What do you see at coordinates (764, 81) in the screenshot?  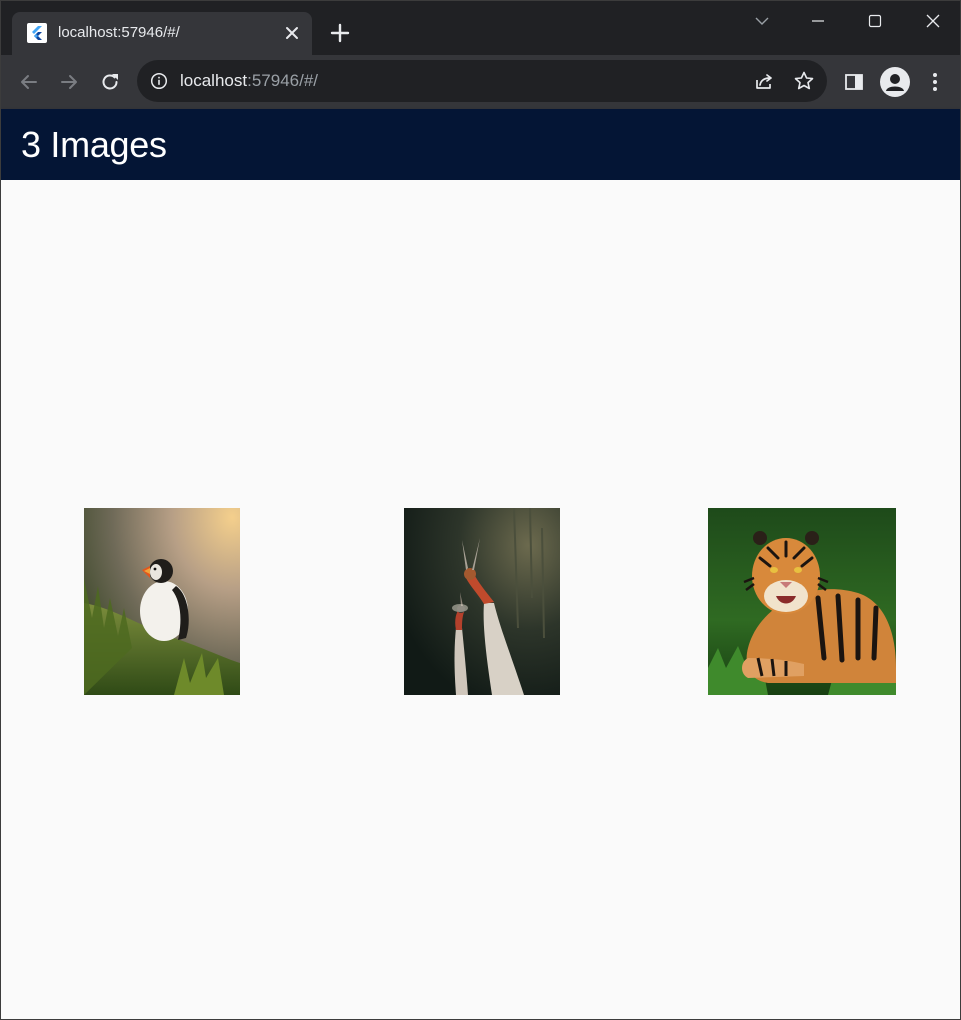 I see `share-icon` at bounding box center [764, 81].